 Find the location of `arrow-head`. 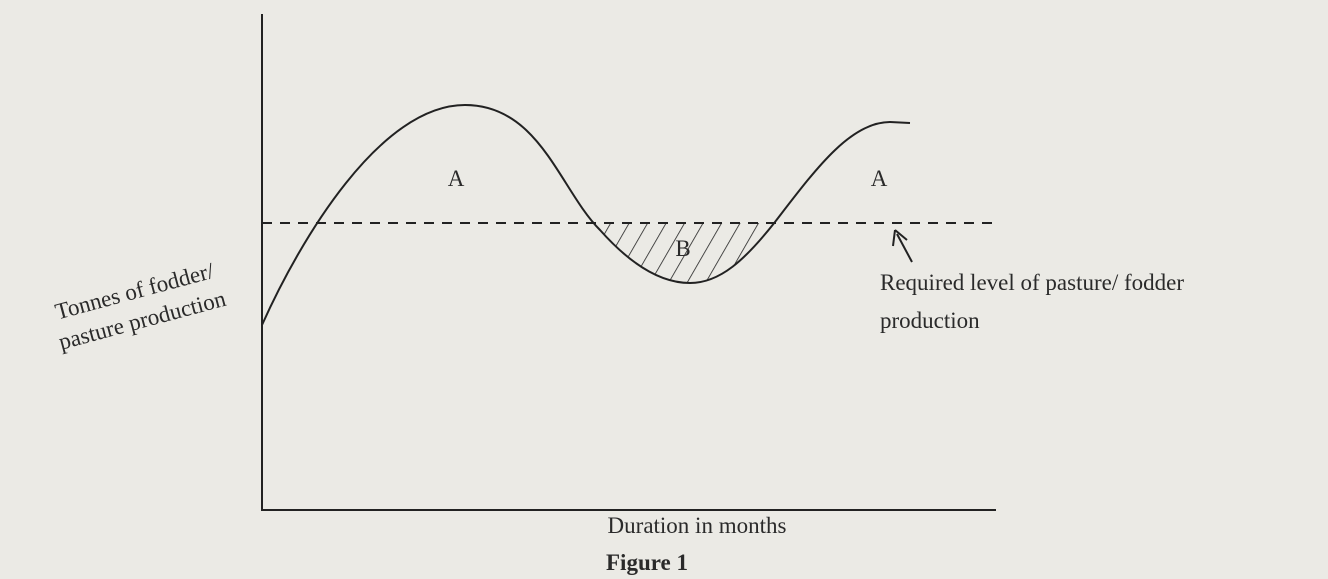

arrow-head is located at coordinates (900, 238).